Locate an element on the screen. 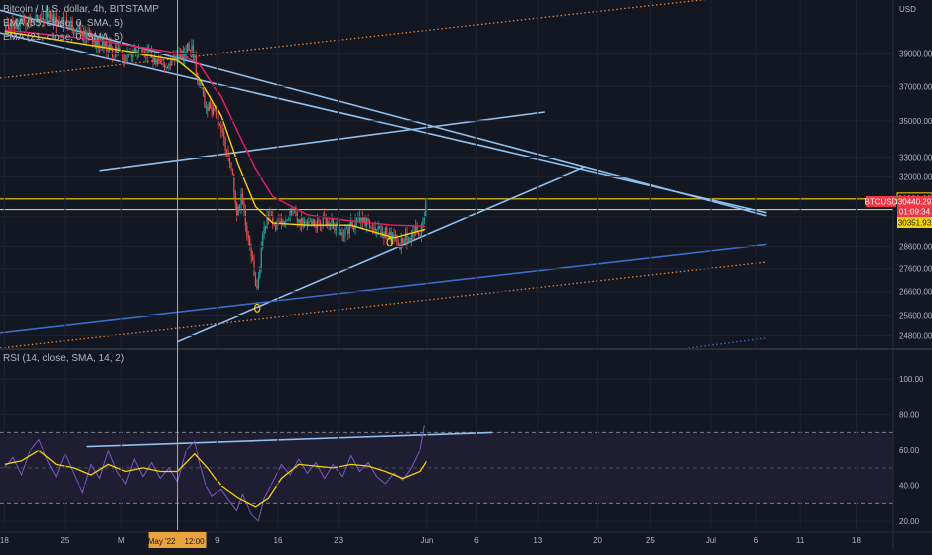  price-tick-label: 27600.00 is located at coordinates (915, 269).